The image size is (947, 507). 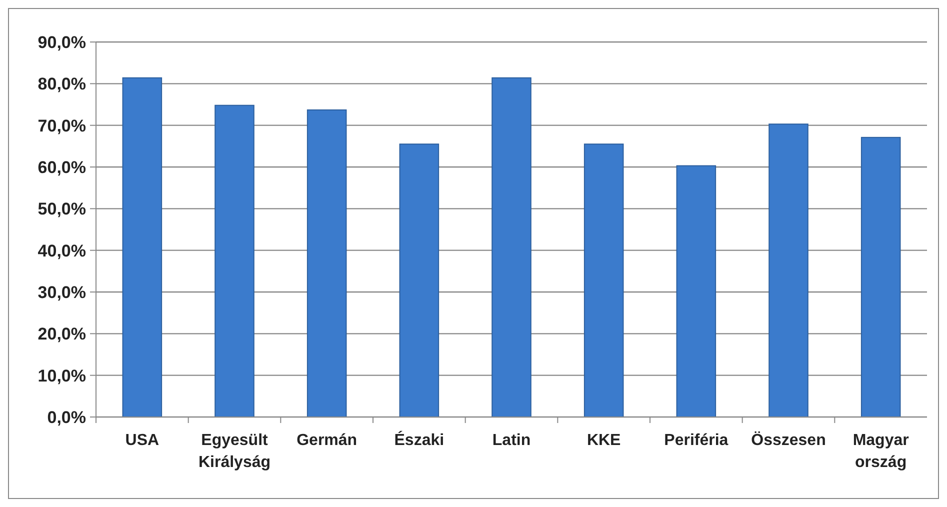 I want to click on y-tick-label: 30,0%, so click(x=62, y=292).